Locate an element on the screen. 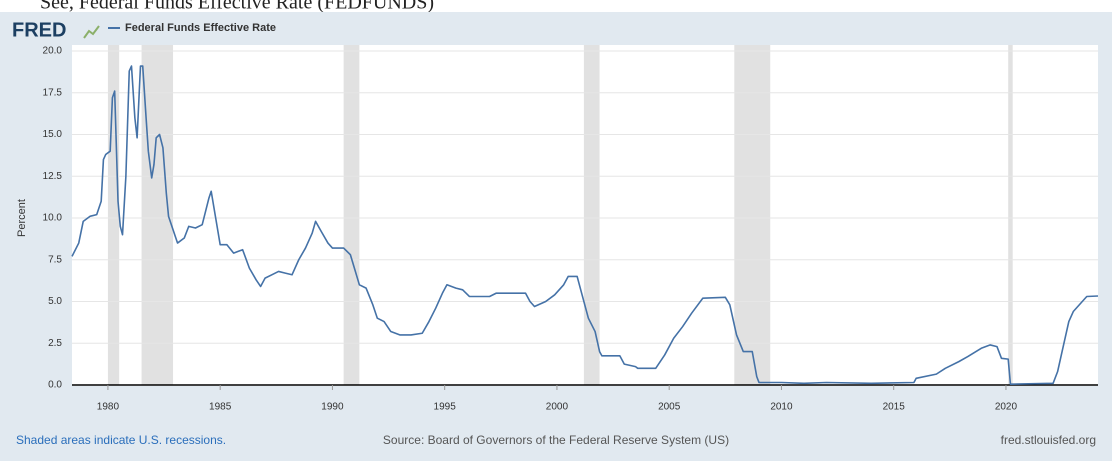 The width and height of the screenshot is (1112, 466). site: fred.stlouisfed.org is located at coordinates (1048, 440).